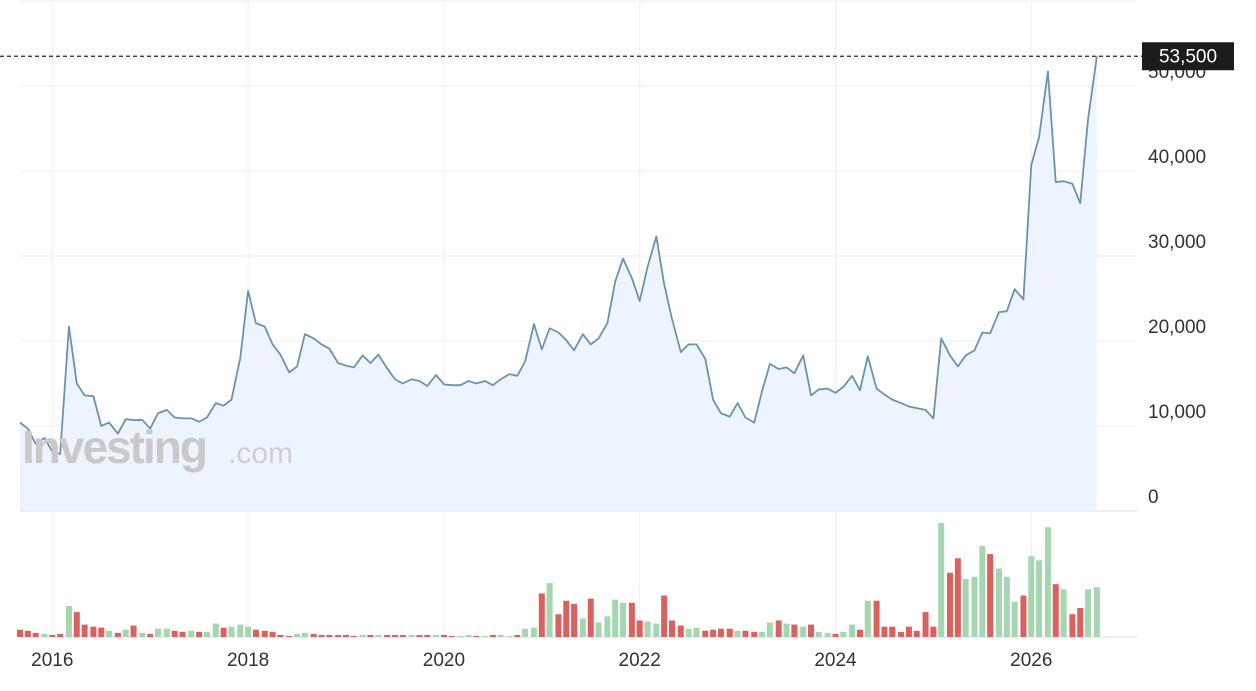 The image size is (1256, 691). I want to click on y-tick-label: 0, so click(1153, 497).